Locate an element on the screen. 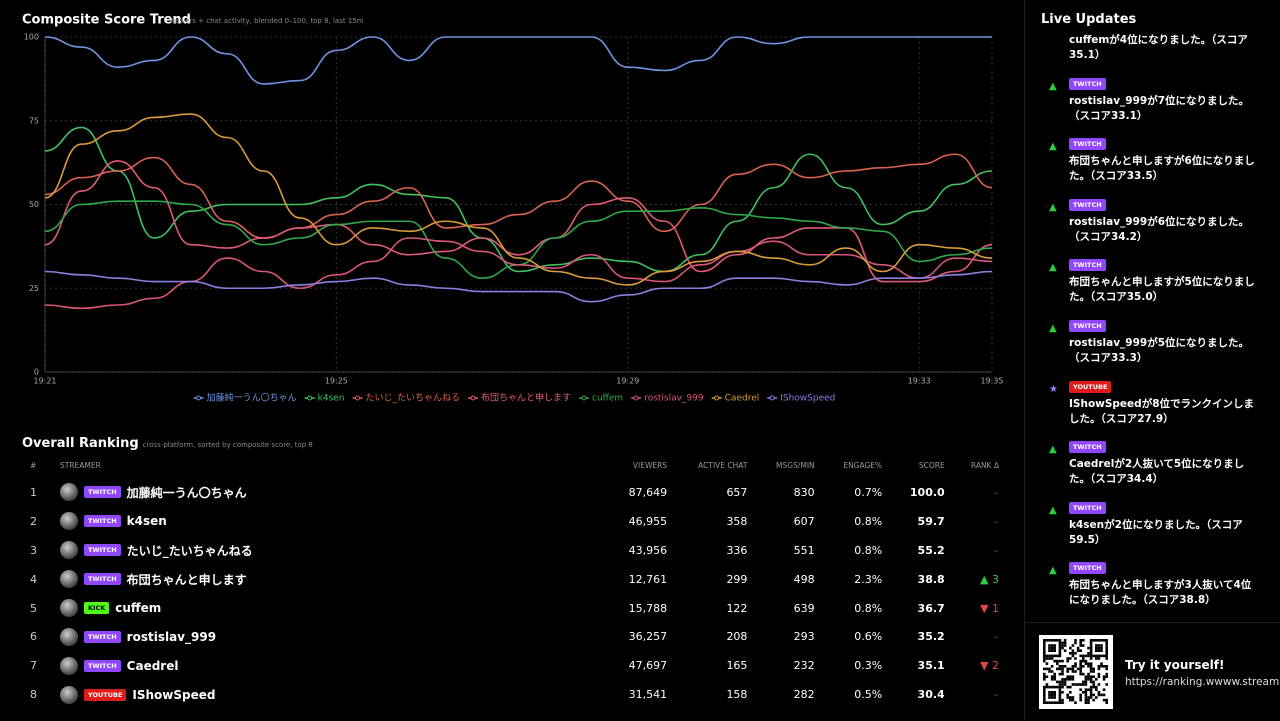  active-chat-cell: 165 is located at coordinates (737, 666).